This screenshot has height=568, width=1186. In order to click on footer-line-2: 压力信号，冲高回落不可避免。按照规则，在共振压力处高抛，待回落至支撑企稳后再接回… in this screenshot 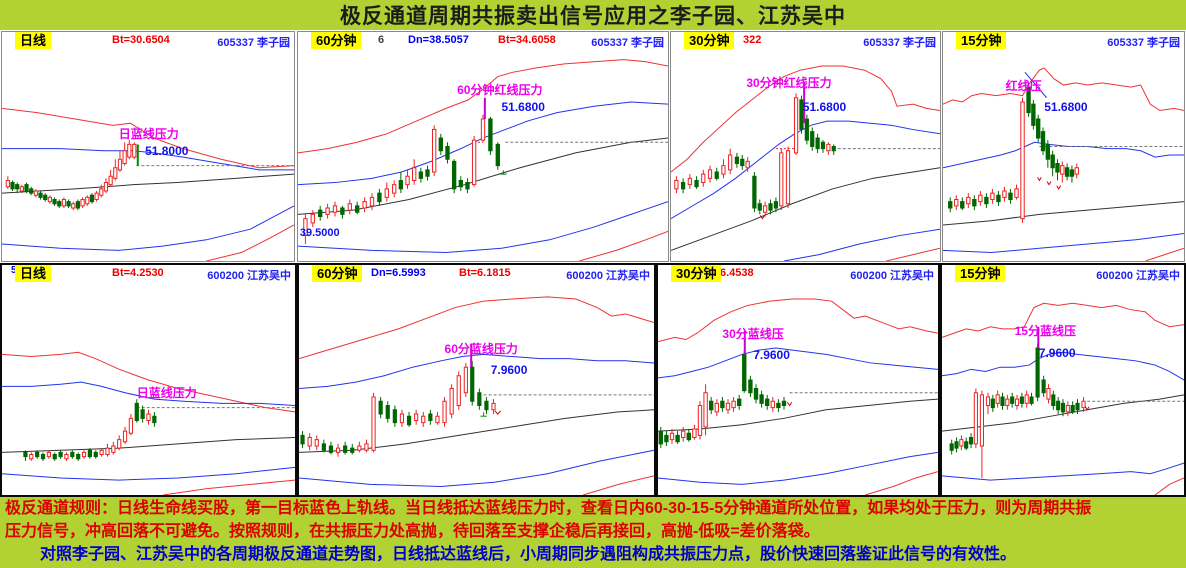, I will do `click(412, 531)`.